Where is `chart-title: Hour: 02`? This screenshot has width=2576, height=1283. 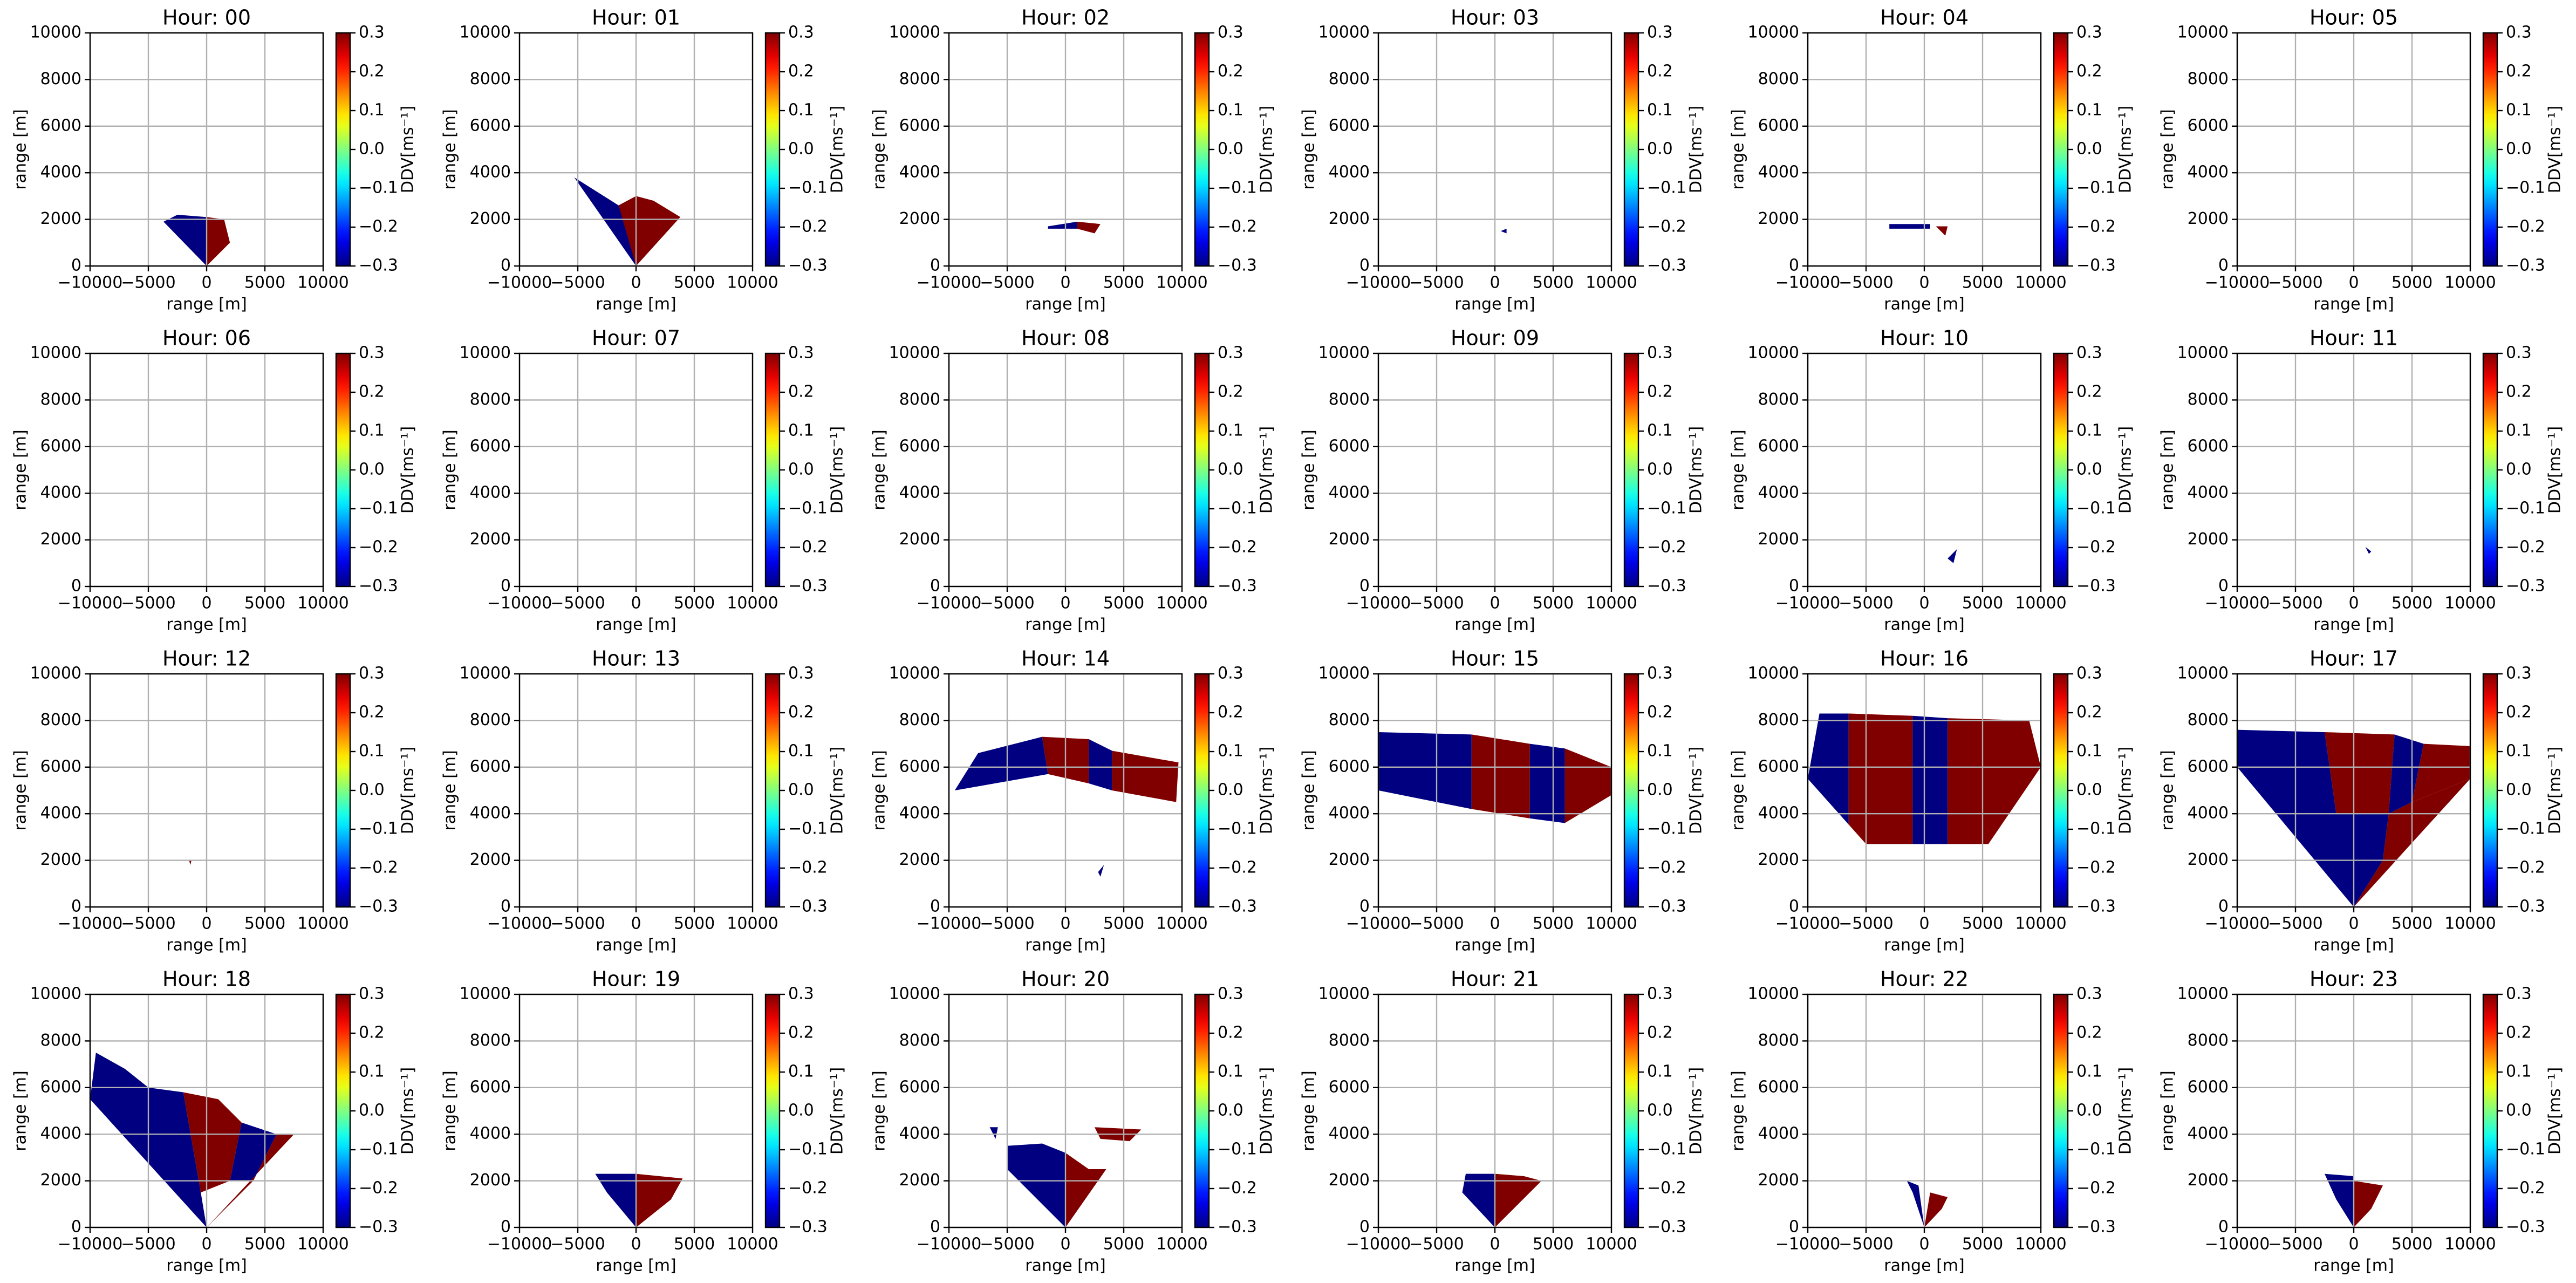 chart-title: Hour: 02 is located at coordinates (1065, 18).